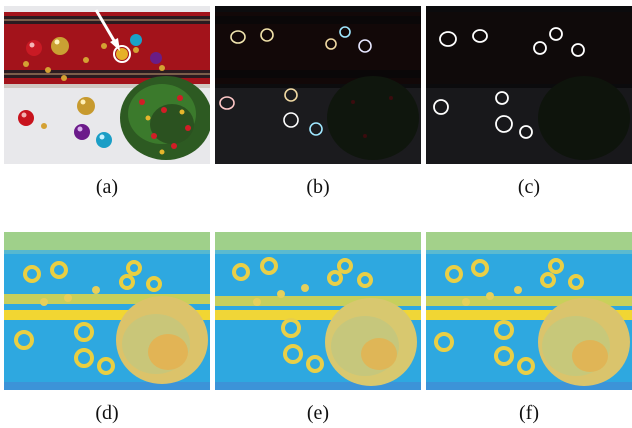 Image resolution: width=632 pixels, height=428 pixels. I want to click on panel-e-heatmap, so click(318, 311).